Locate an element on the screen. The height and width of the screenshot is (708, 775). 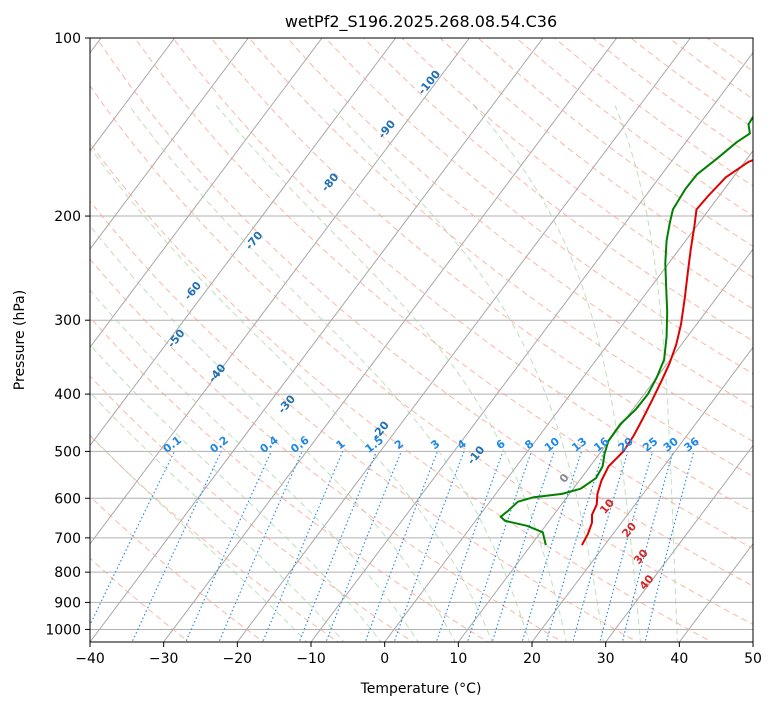
y-tick-label: 400 is located at coordinates (67, 395).